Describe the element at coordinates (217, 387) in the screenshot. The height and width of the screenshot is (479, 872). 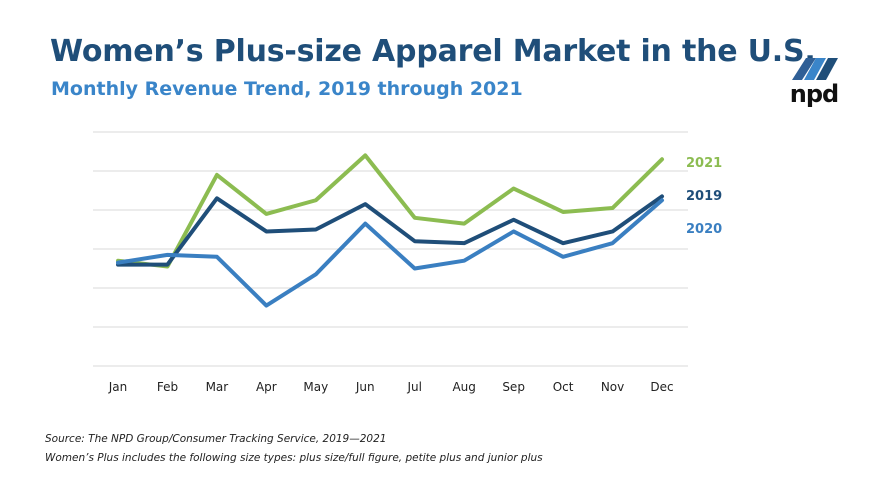
I see `x-tick-label: Mar` at that location.